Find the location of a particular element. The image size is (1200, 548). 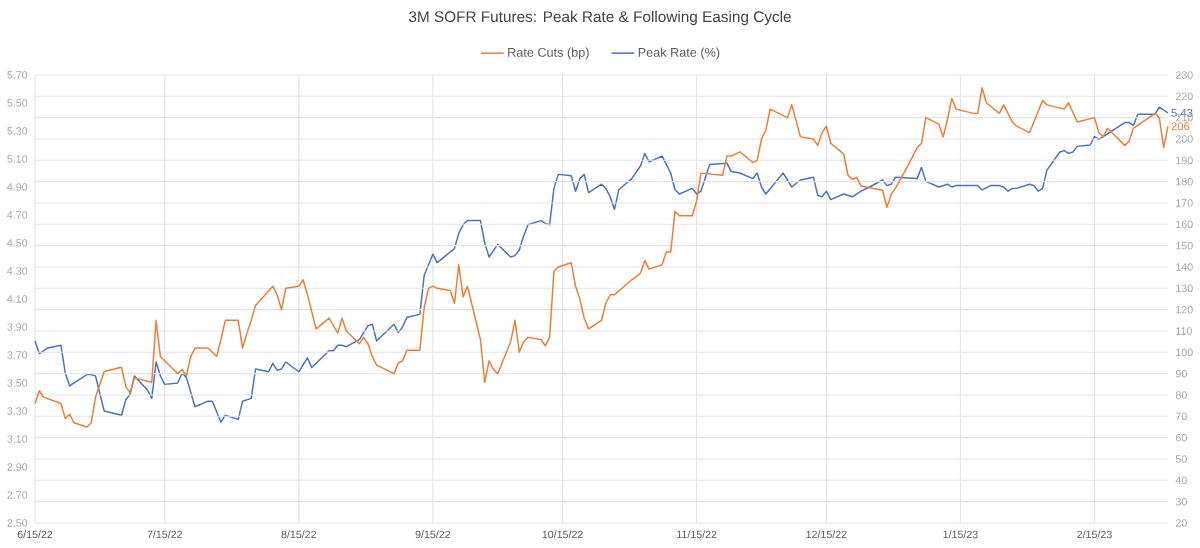

y-tick-label: 5.30 is located at coordinates (17, 131).